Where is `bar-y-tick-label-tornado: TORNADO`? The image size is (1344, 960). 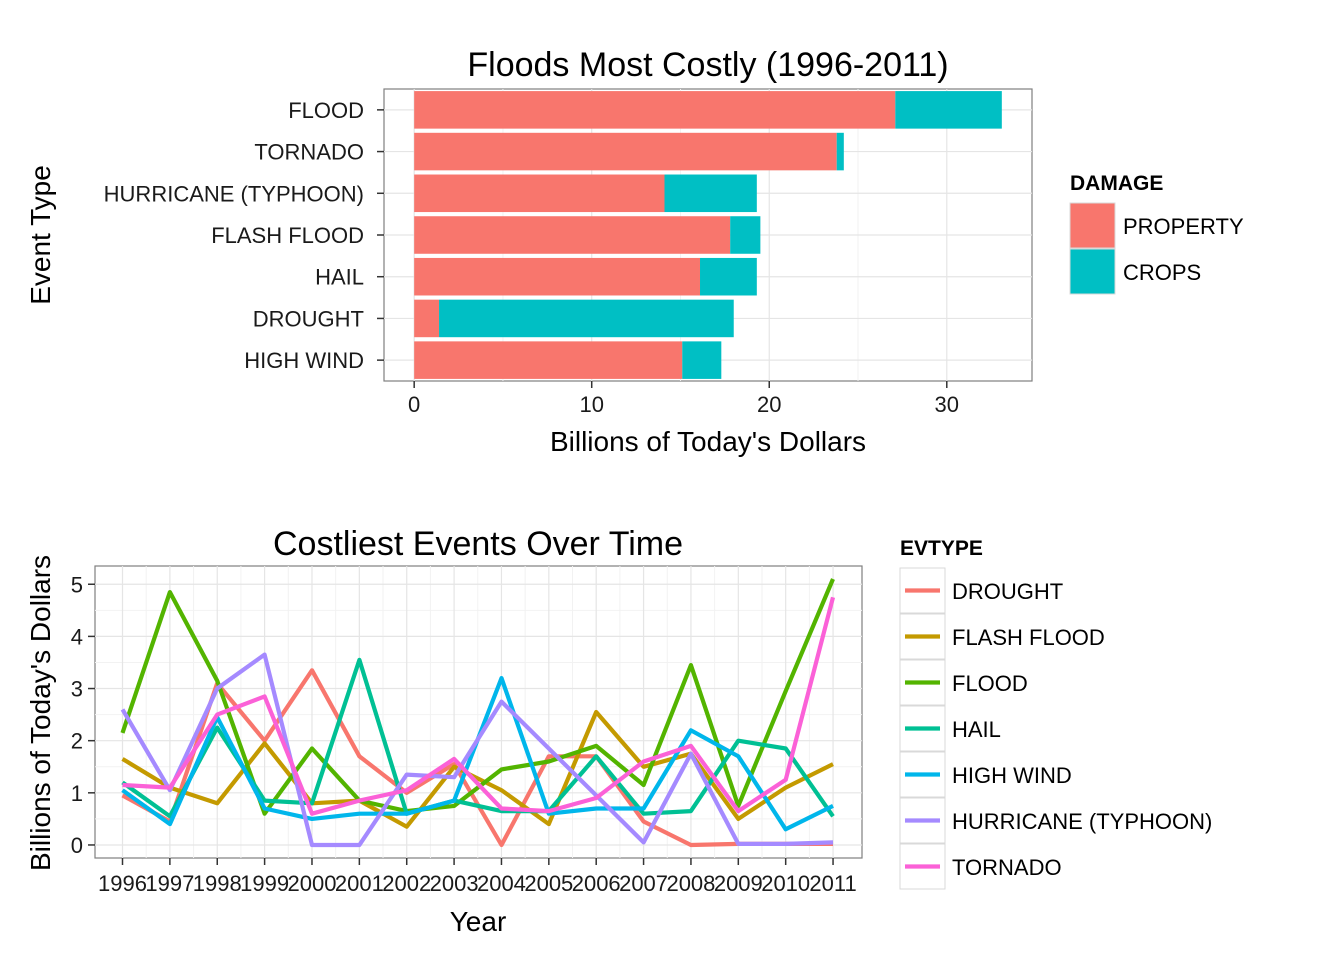
bar-y-tick-label-tornado: TORNADO is located at coordinates (309, 152).